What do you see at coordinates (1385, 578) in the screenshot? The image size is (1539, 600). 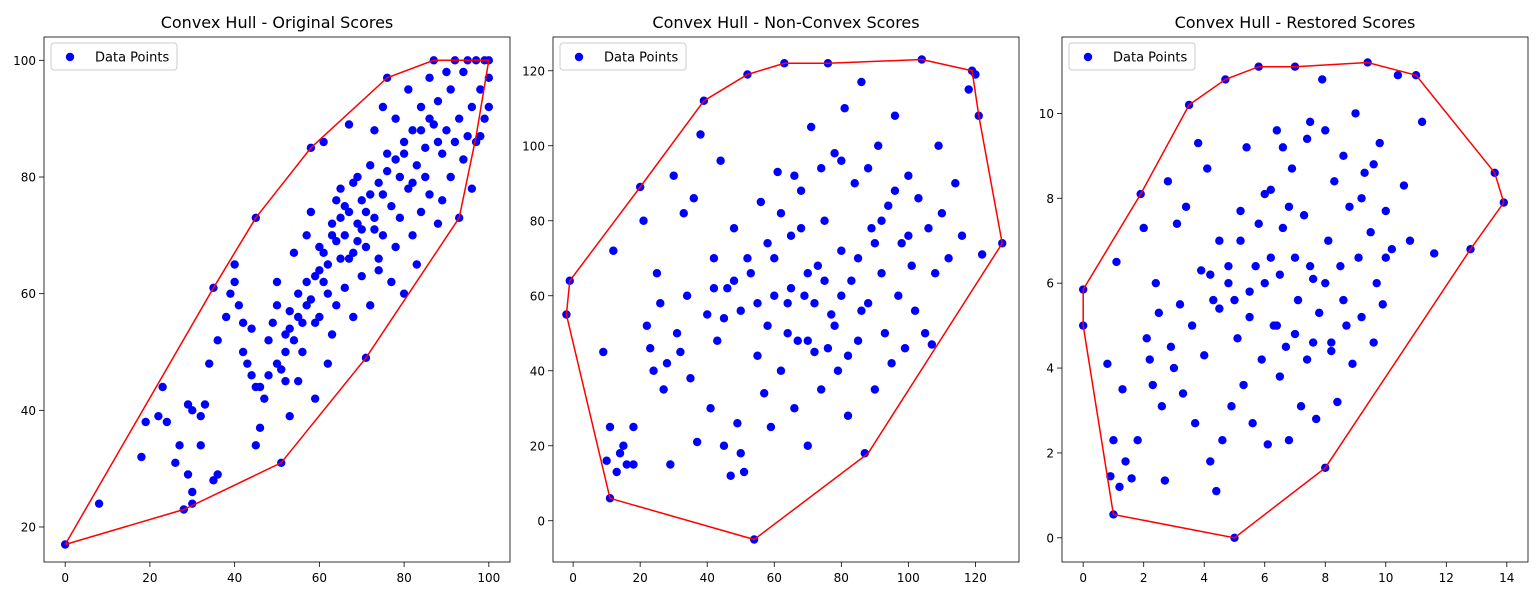 I see `x-tick-label: 10` at bounding box center [1385, 578].